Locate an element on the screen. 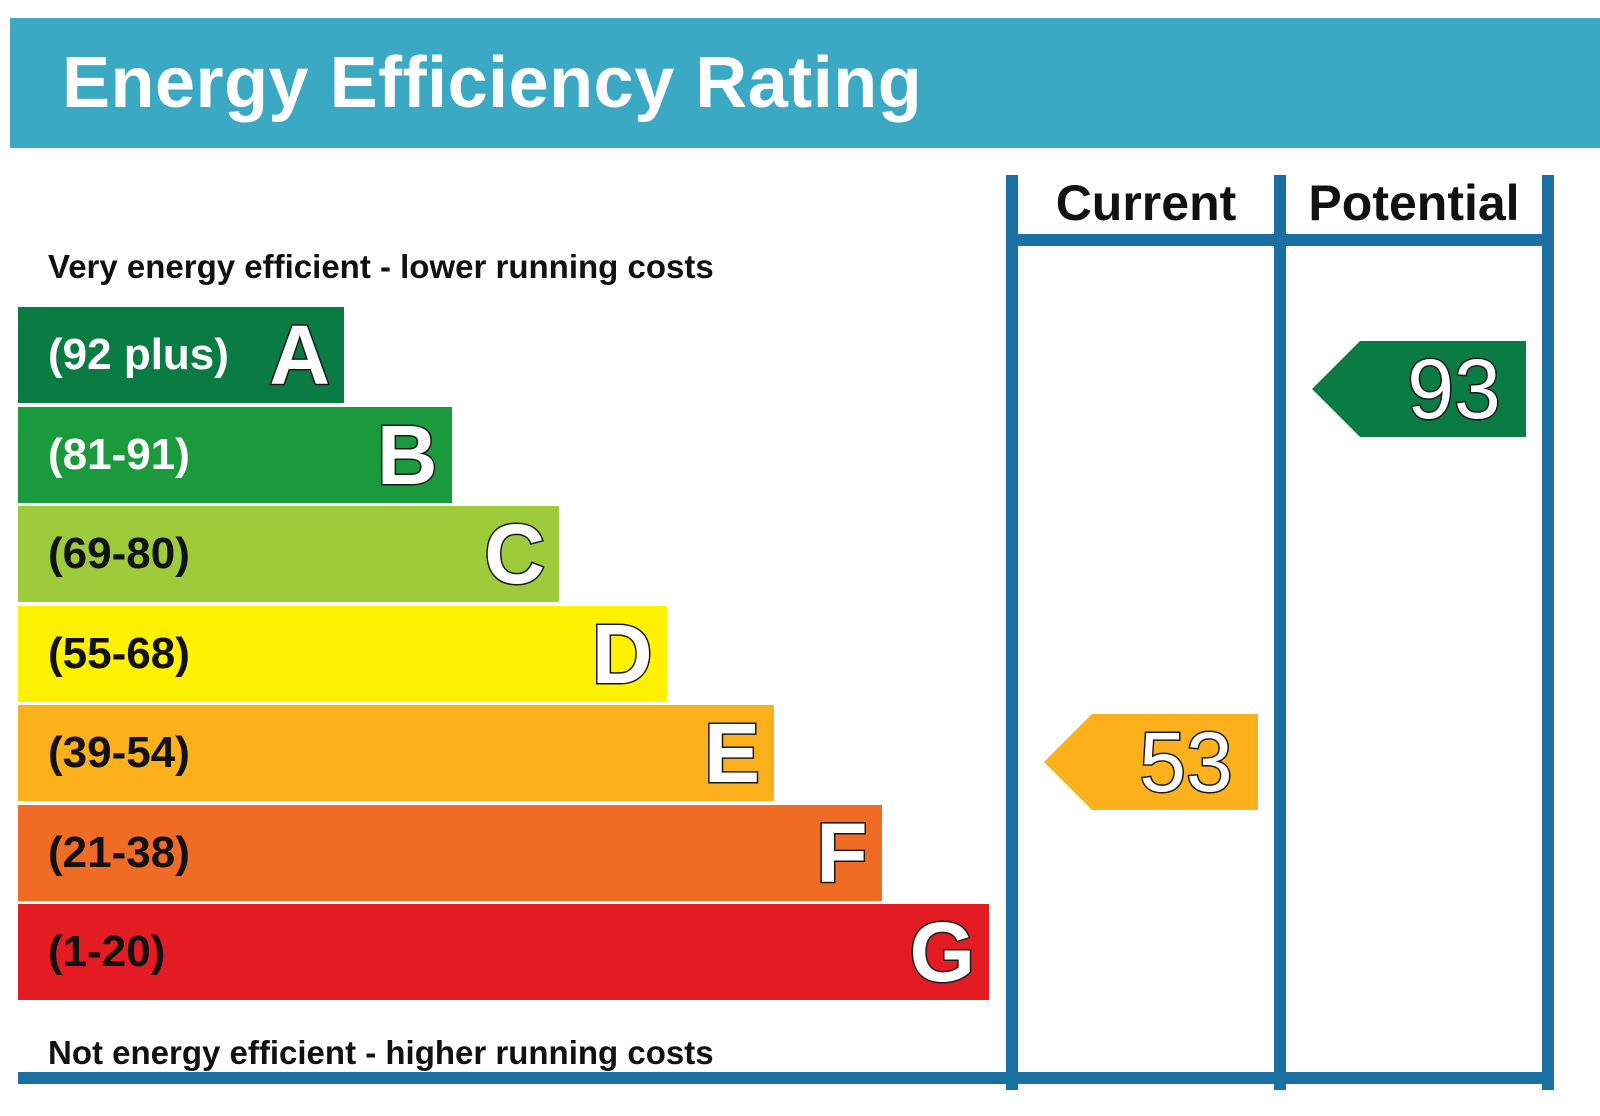 This screenshot has height=1116, width=1600. band-e: (39-54) E is located at coordinates (396, 753).